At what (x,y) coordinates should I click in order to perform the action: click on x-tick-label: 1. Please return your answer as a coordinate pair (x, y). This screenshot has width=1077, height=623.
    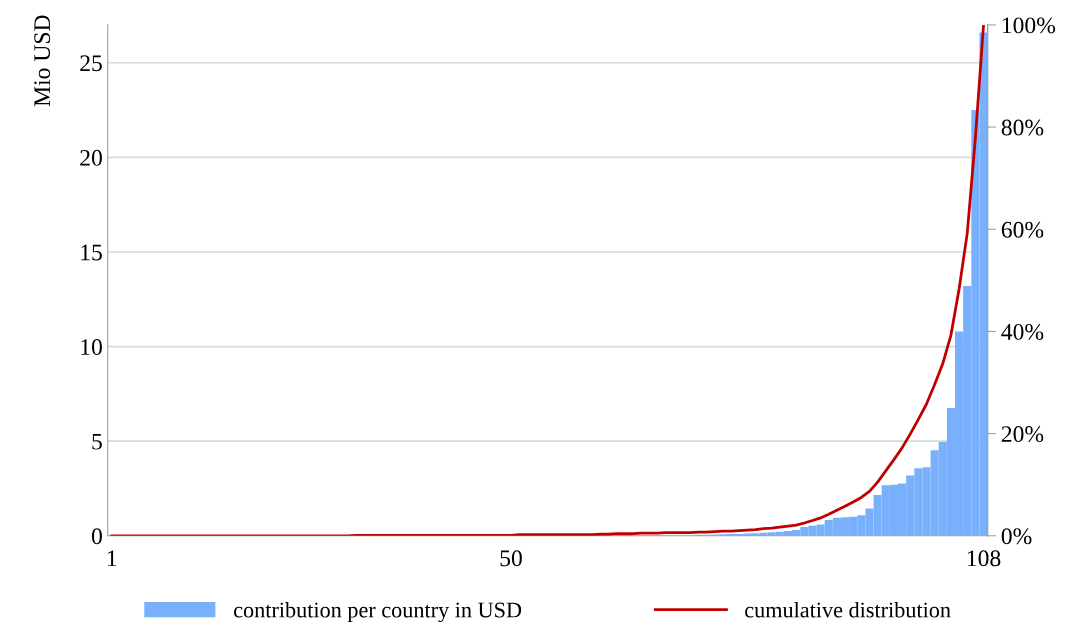
    Looking at the image, I should click on (112, 558).